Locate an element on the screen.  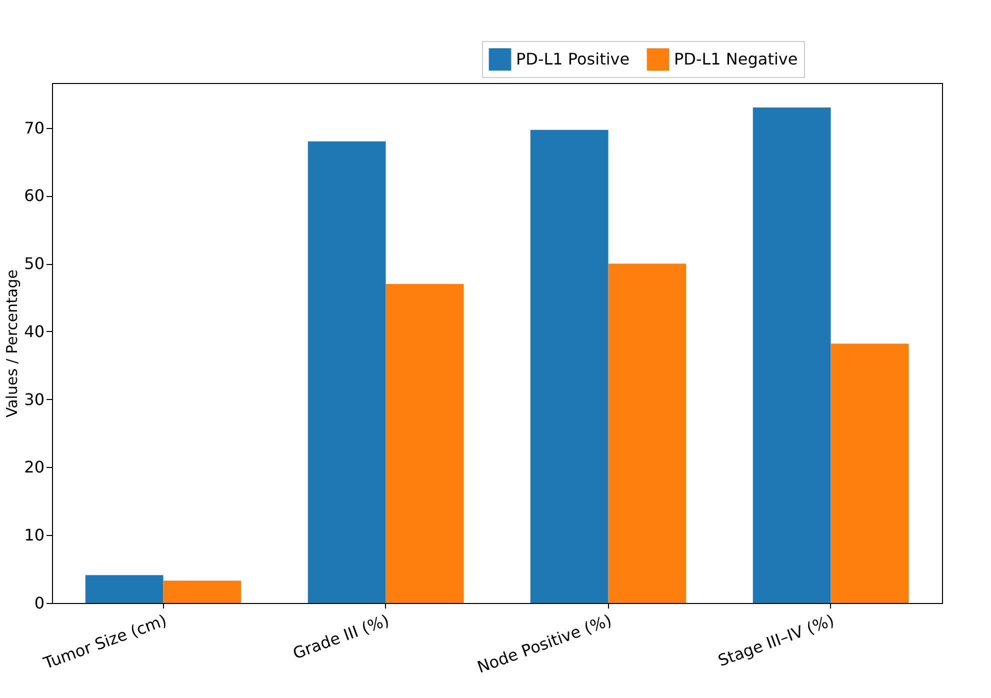
x-tick-label: Tumor Size (cm) is located at coordinates (105, 642).